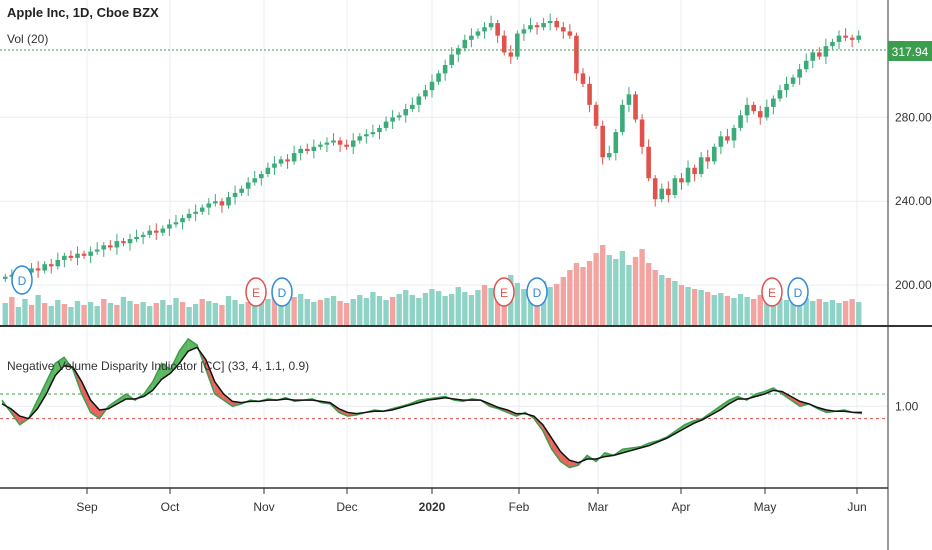  I want to click on indicator-axis: 1.00, so click(907, 406).